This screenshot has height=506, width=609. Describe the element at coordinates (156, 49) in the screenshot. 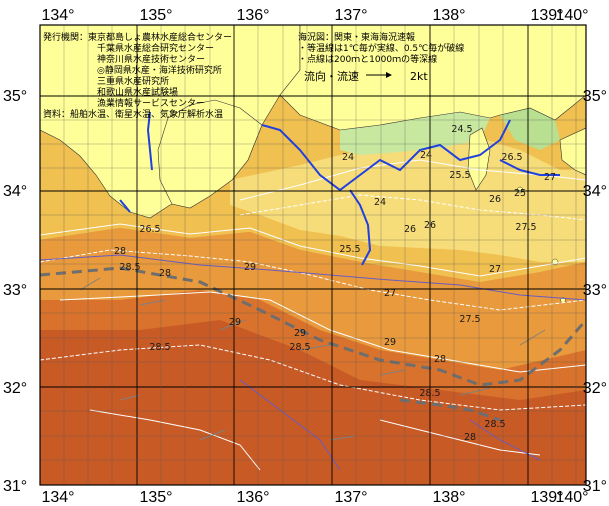

I see `org-item: 千葉県水産総合研究センター` at that location.